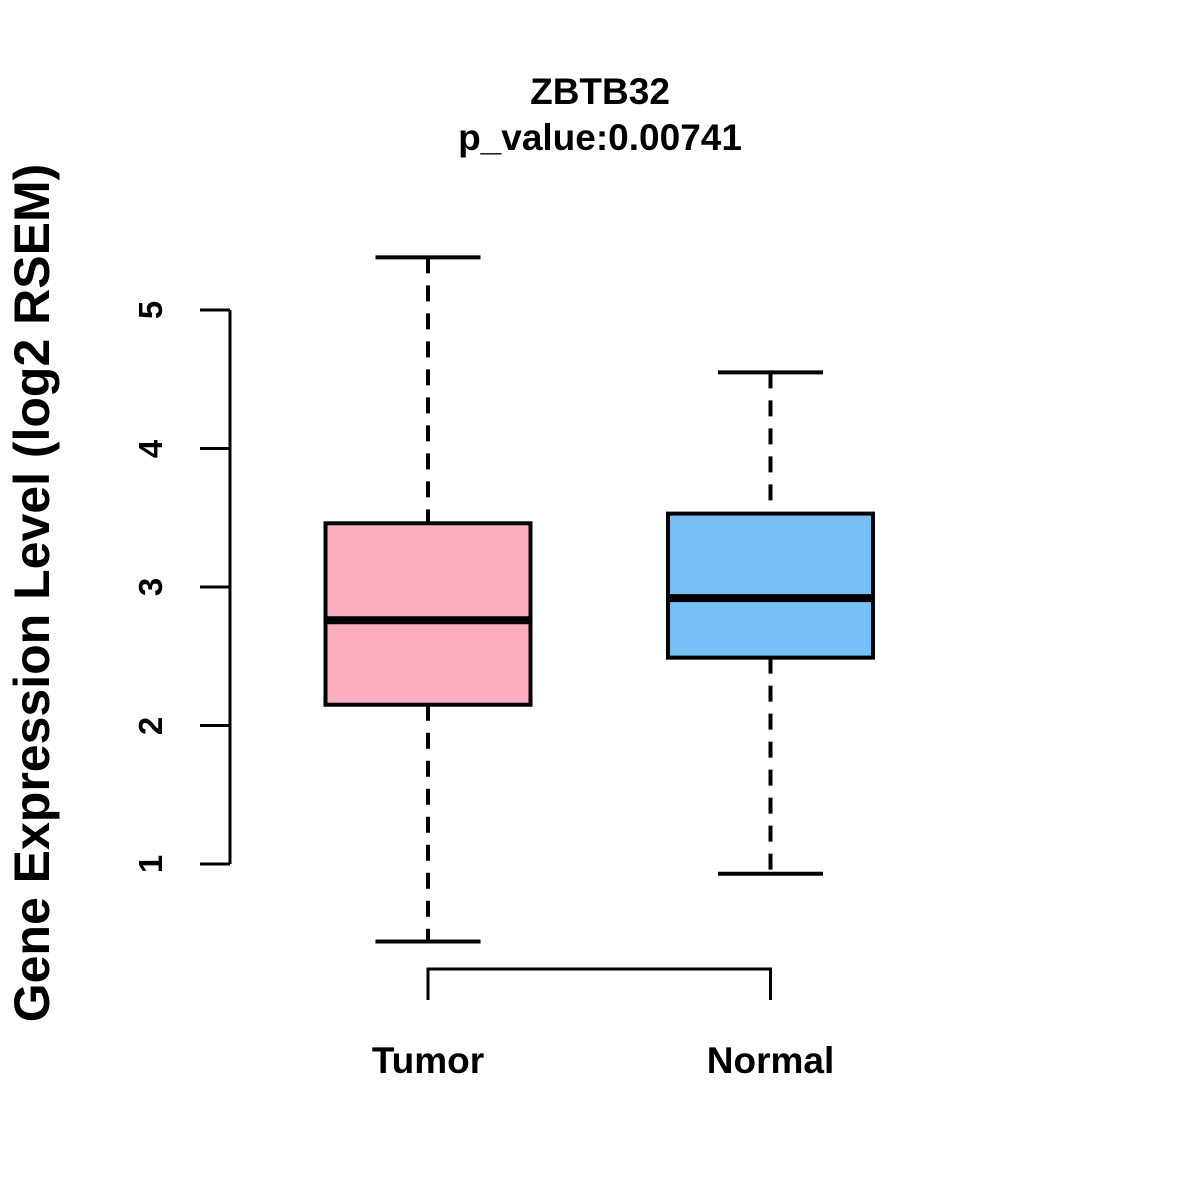 The image size is (1200, 1200). Describe the element at coordinates (150, 864) in the screenshot. I see `y-tick-label: 1` at that location.